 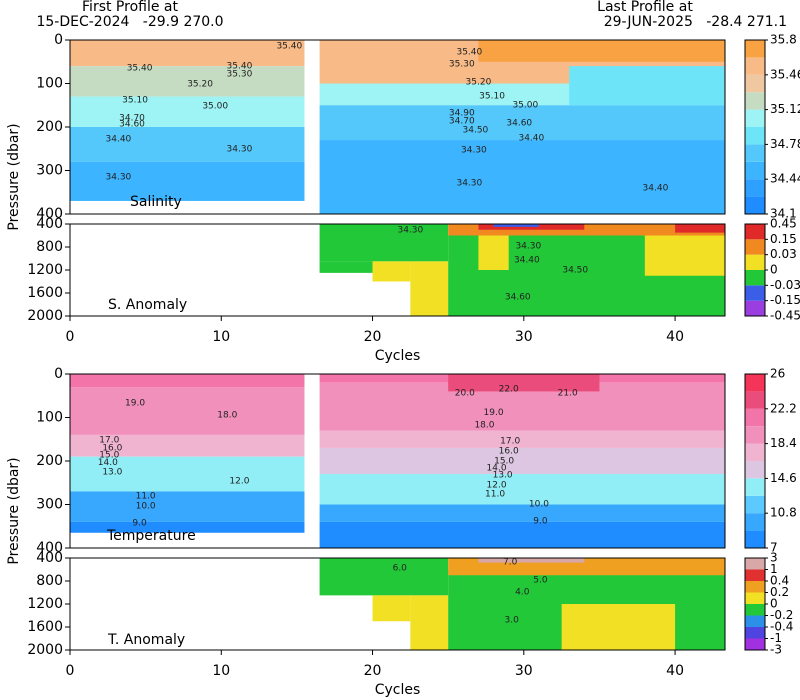 What do you see at coordinates (575, 271) in the screenshot?
I see `contour-label: 34.50` at bounding box center [575, 271].